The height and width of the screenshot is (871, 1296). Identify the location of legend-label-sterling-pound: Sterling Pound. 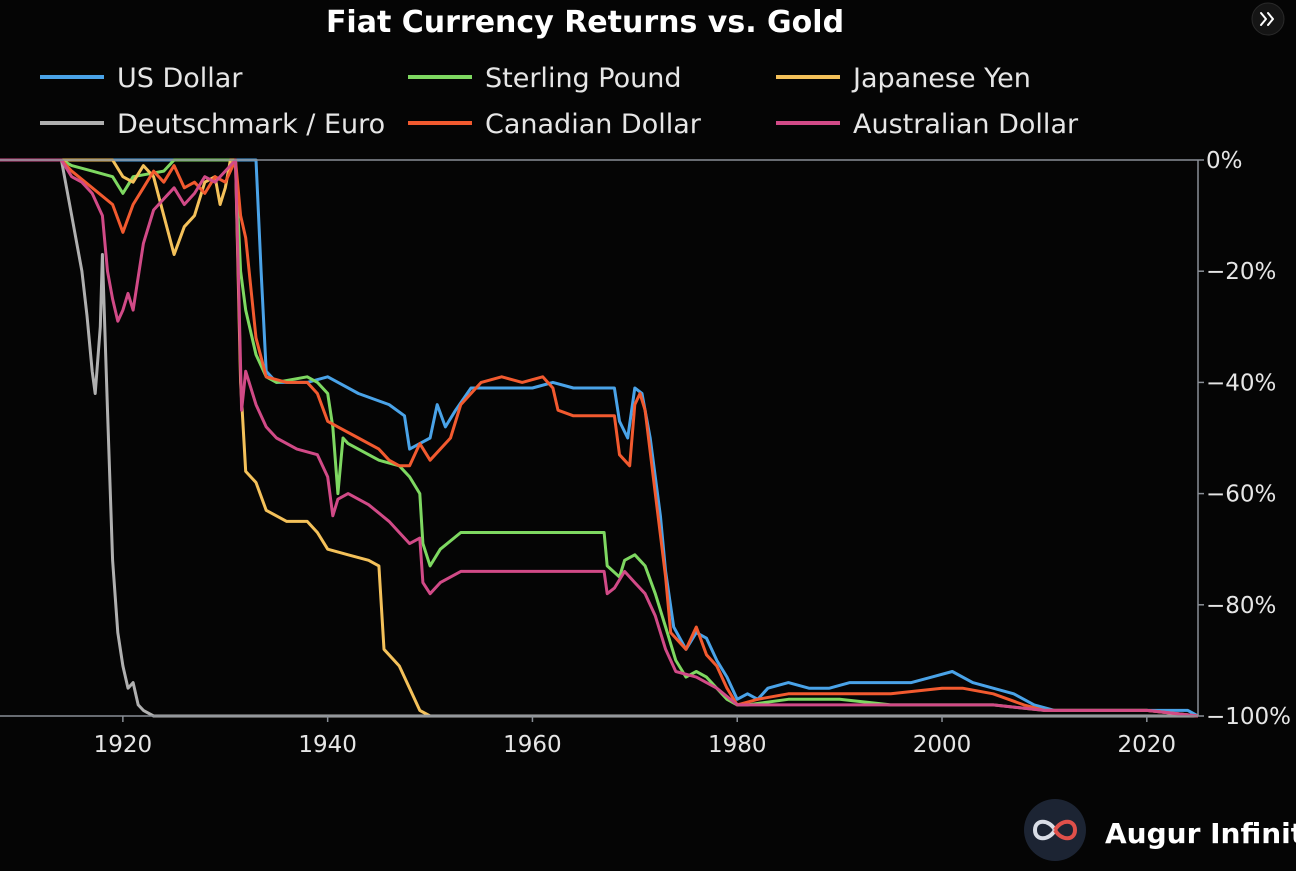
(583, 78).